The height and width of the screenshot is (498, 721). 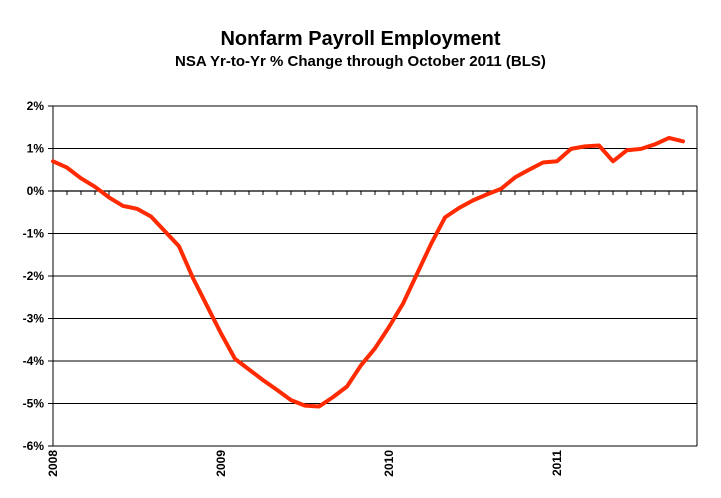 I want to click on y-axis: 2% 1% 0% -1% -2% -3% -4% -5% -6%, so click(x=38, y=276).